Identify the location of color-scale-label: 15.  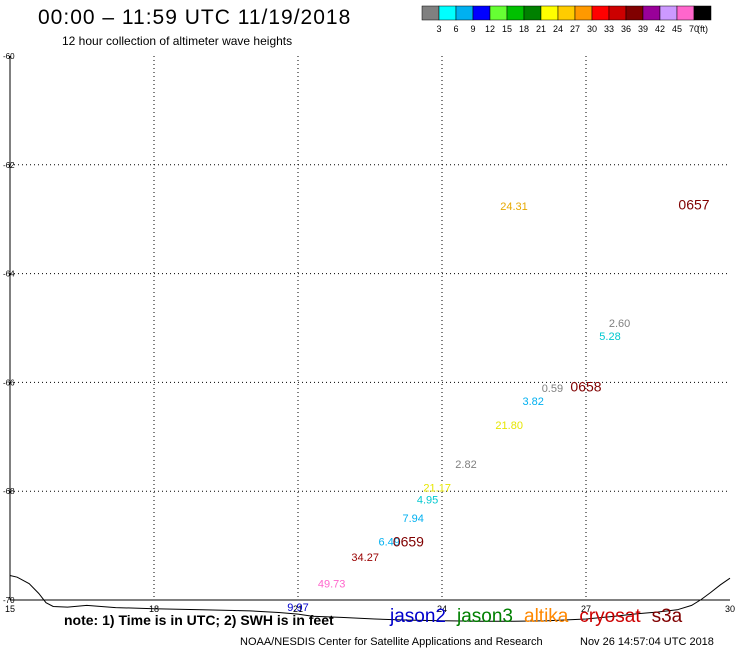
(507, 29).